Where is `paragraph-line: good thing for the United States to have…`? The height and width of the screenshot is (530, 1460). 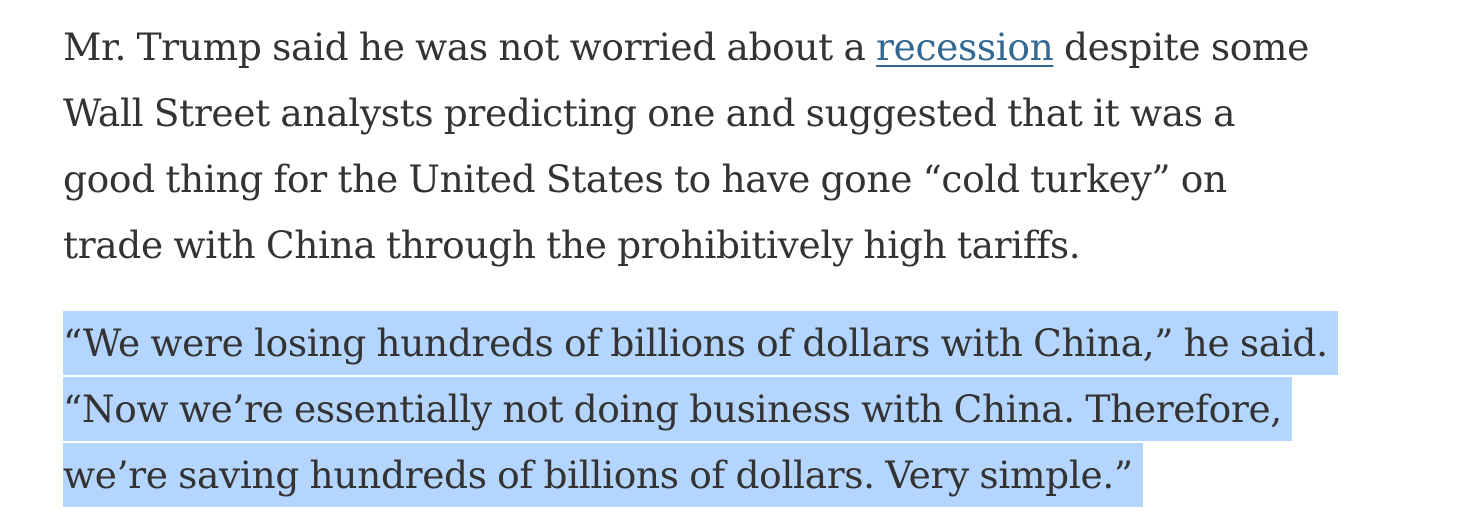 paragraph-line: good thing for the United States to have… is located at coordinates (645, 179).